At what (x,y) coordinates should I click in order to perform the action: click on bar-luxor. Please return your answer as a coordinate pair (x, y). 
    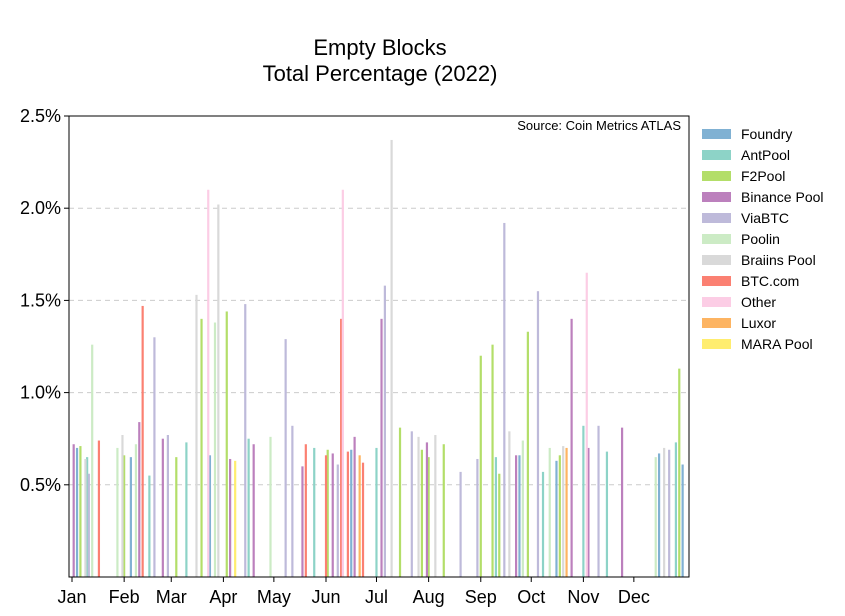
    Looking at the image, I should click on (566, 512).